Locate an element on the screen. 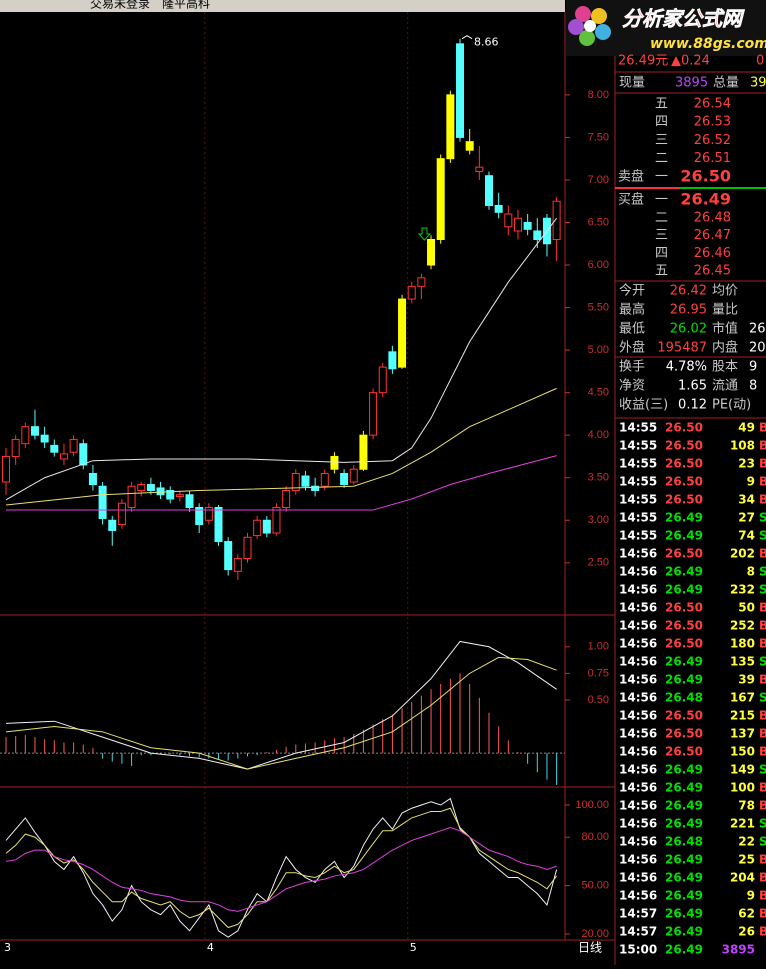 The image size is (766, 969). book-price: 26.52 is located at coordinates (712, 140).